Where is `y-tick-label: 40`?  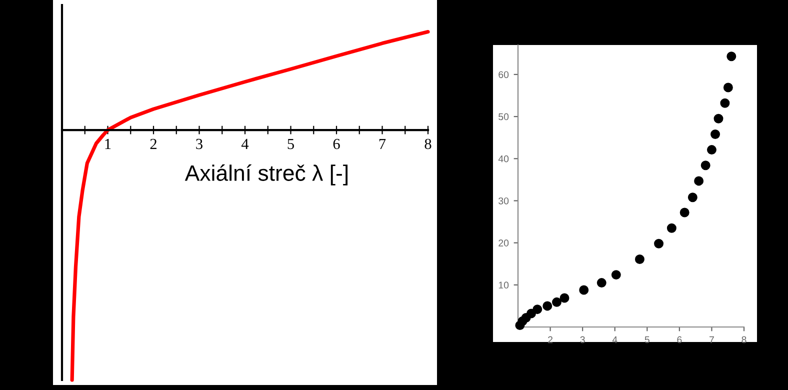
y-tick-label: 40 is located at coordinates (503, 158).